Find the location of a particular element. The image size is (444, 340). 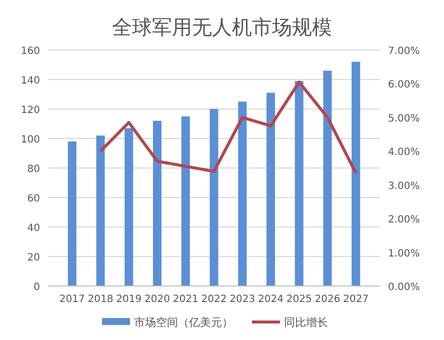

y2-tick-label: 7.00% is located at coordinates (404, 51).